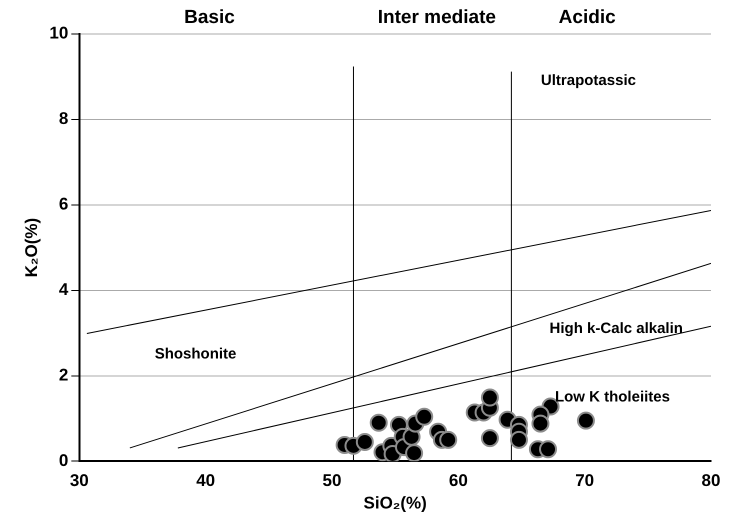 The width and height of the screenshot is (729, 520). Describe the element at coordinates (63, 290) in the screenshot. I see `y-tick-label: 4` at that location.